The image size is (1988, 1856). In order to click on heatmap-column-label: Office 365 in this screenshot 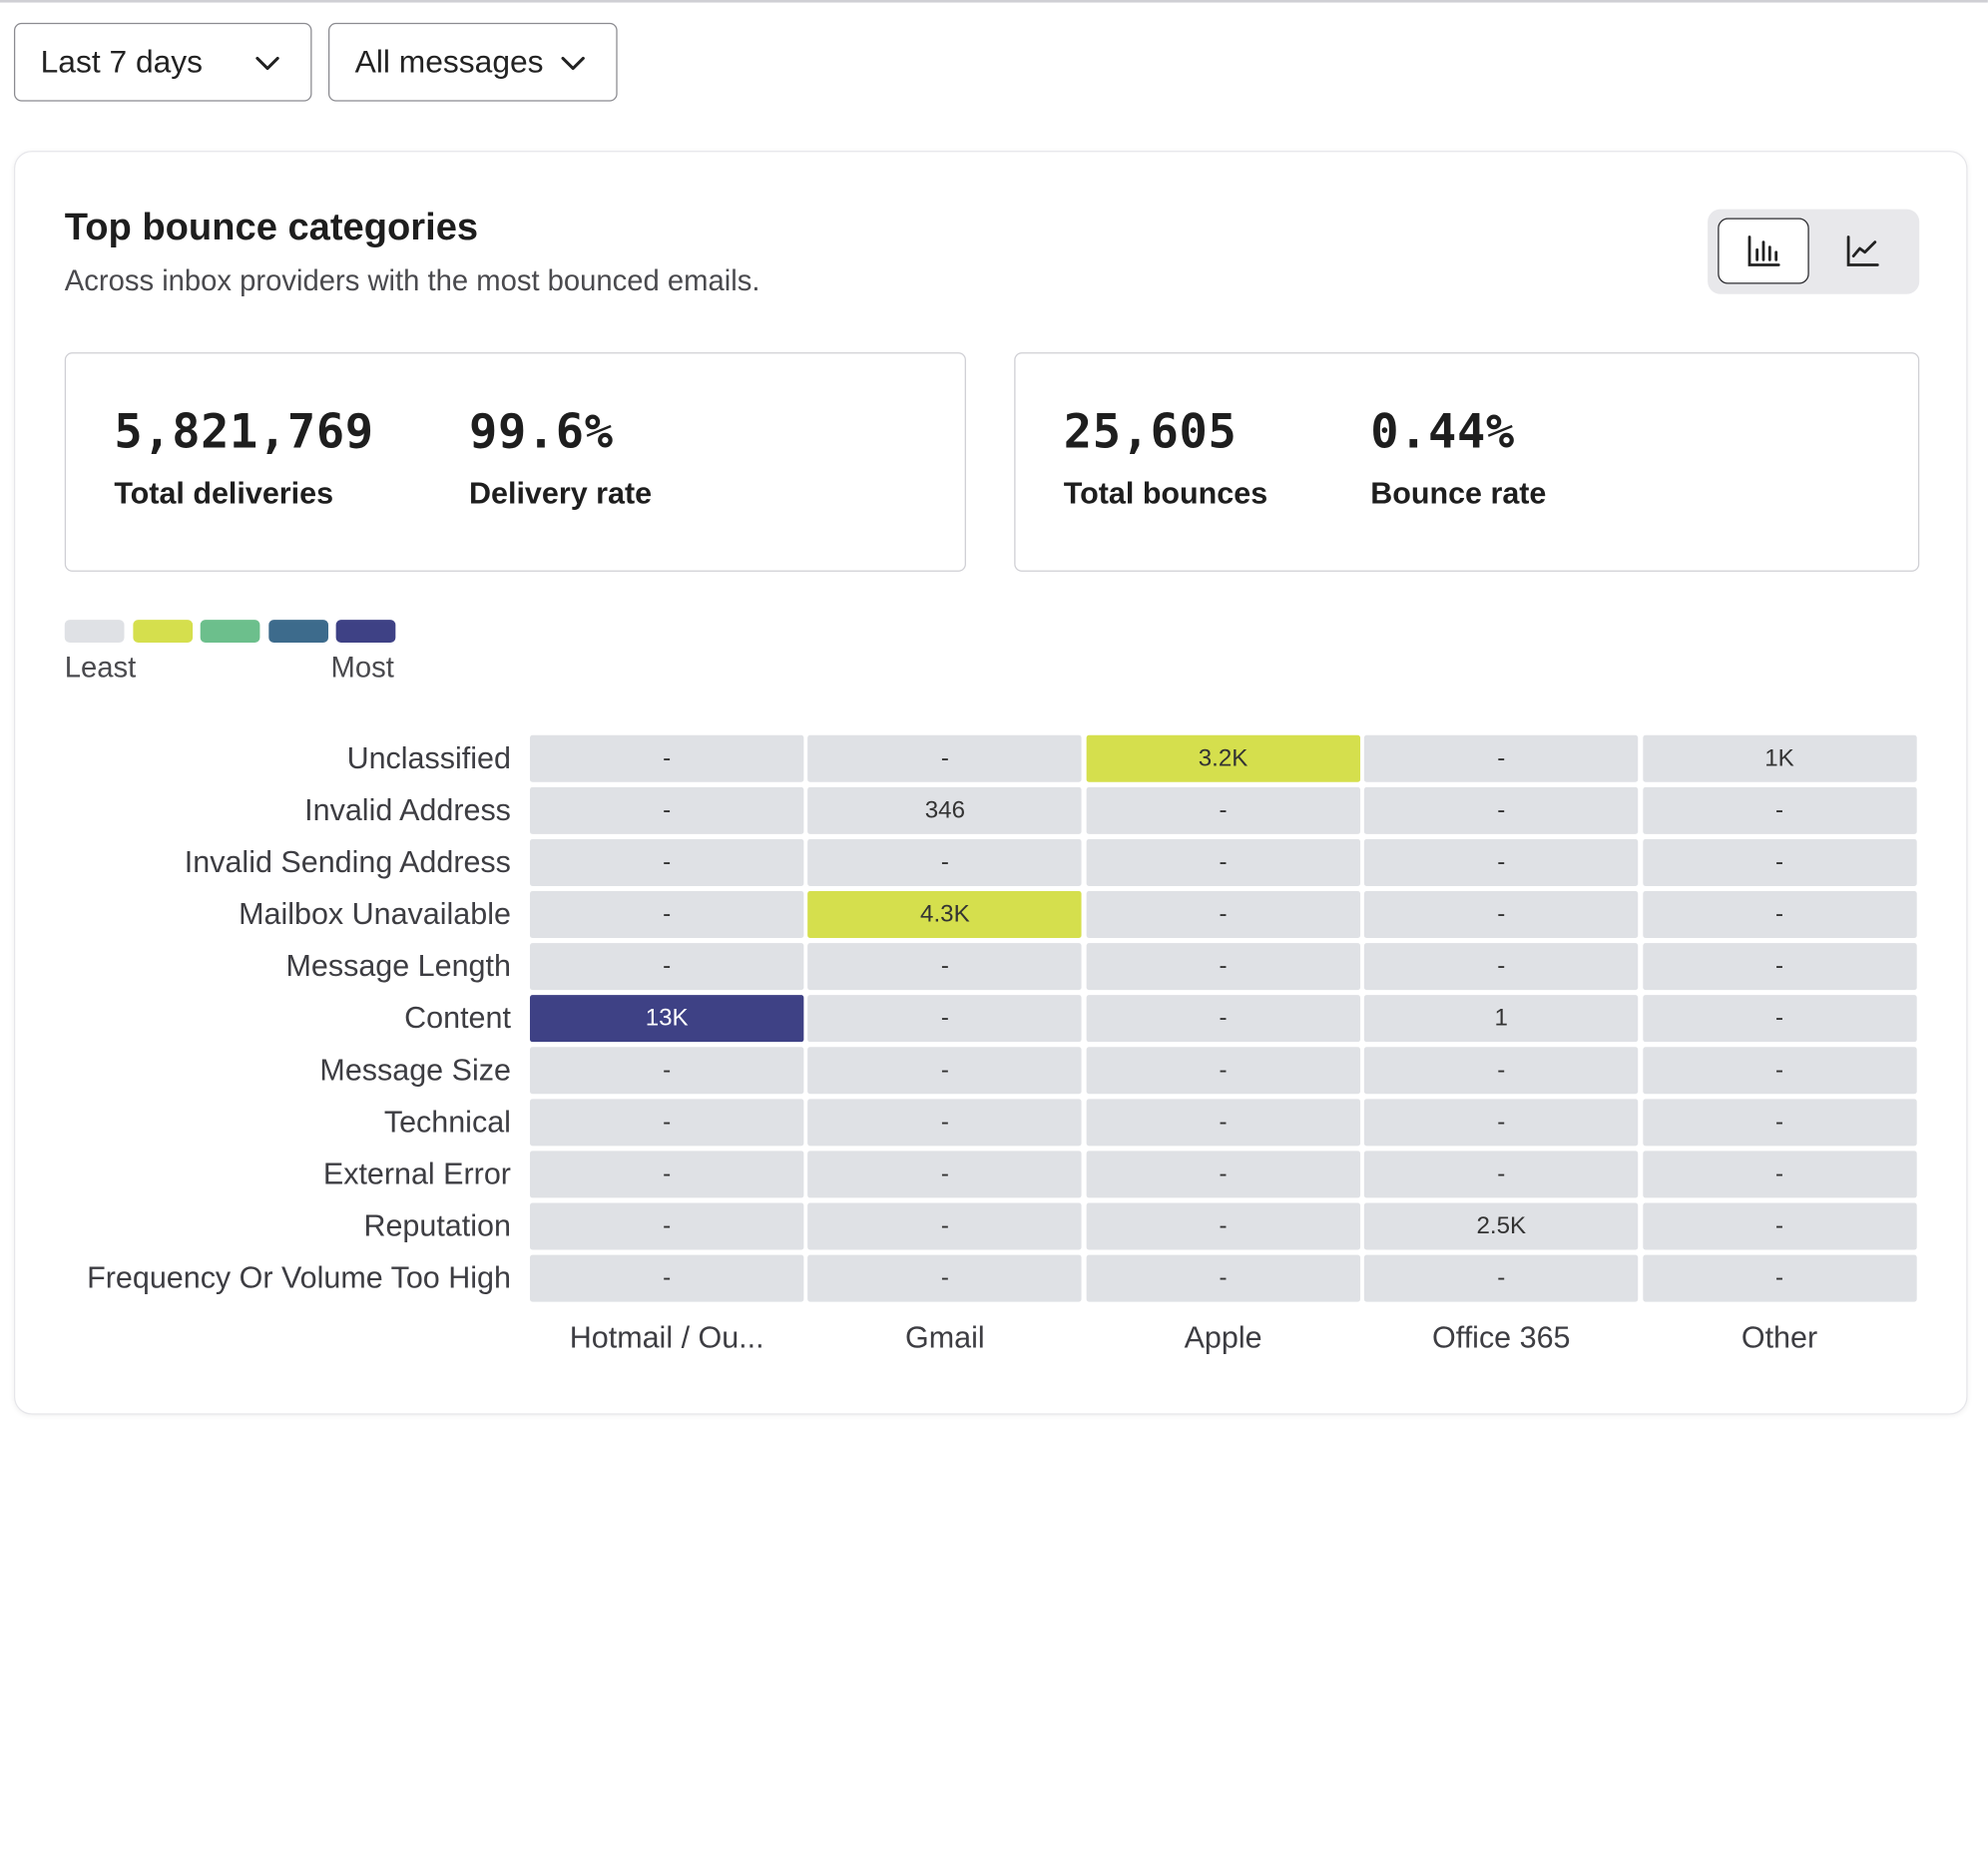, I will do `click(1501, 1337)`.